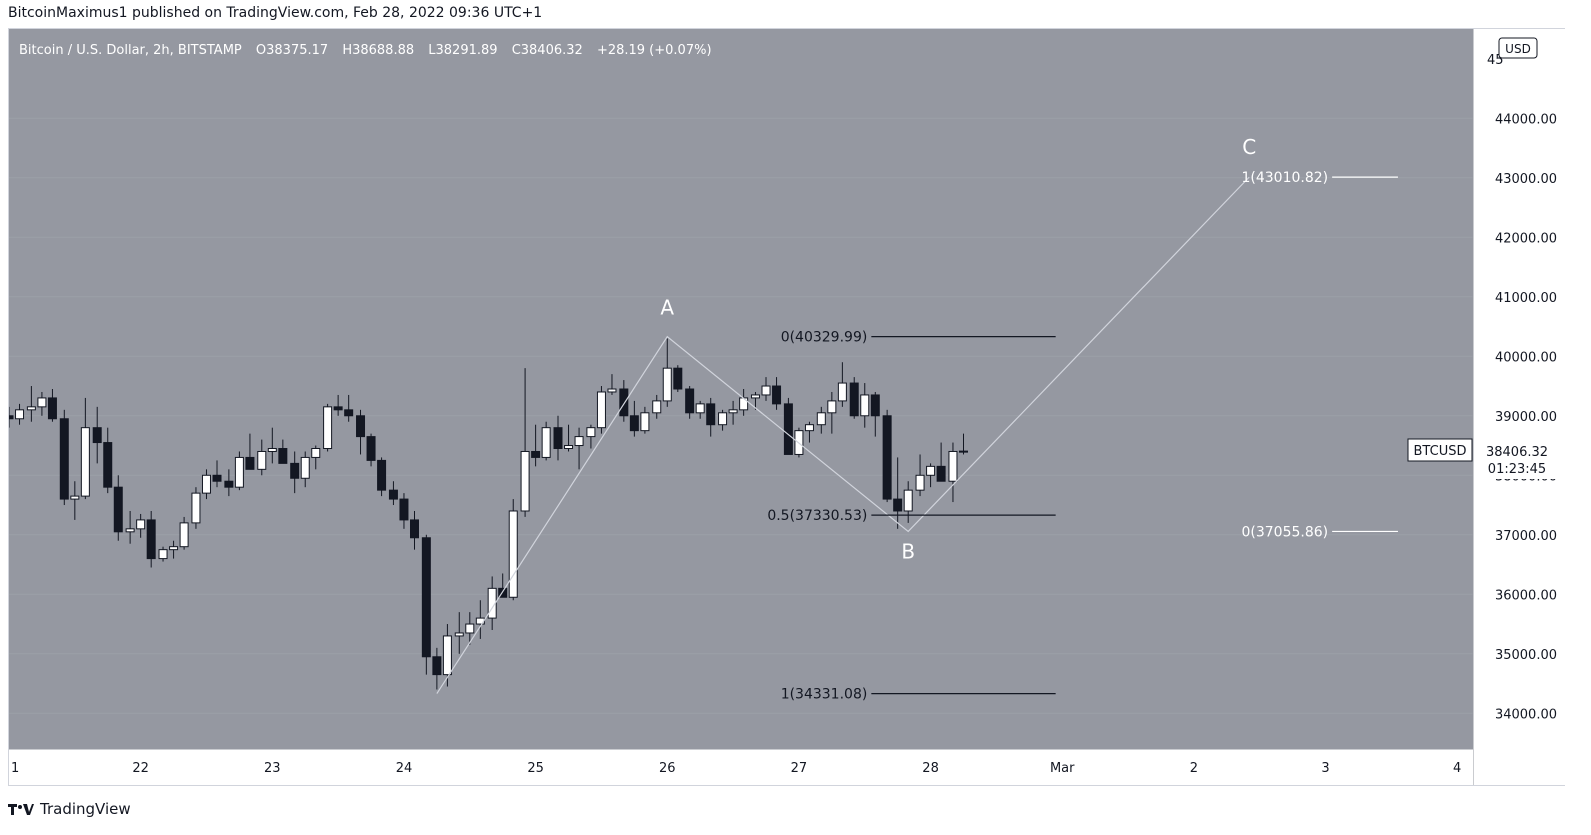 This screenshot has height=835, width=1591. What do you see at coordinates (1526, 238) in the screenshot?
I see `y-tick-label: 42000.00` at bounding box center [1526, 238].